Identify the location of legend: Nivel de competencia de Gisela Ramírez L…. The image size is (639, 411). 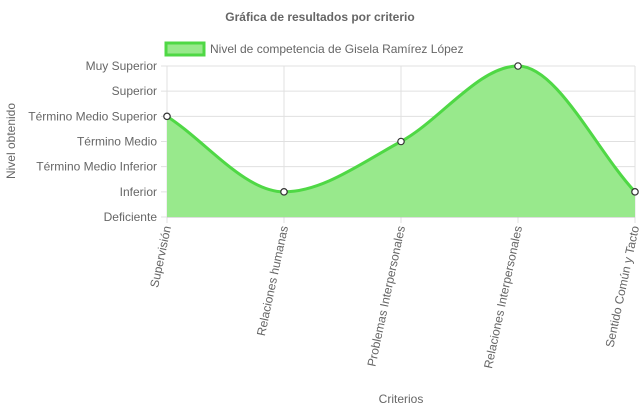
(313, 49).